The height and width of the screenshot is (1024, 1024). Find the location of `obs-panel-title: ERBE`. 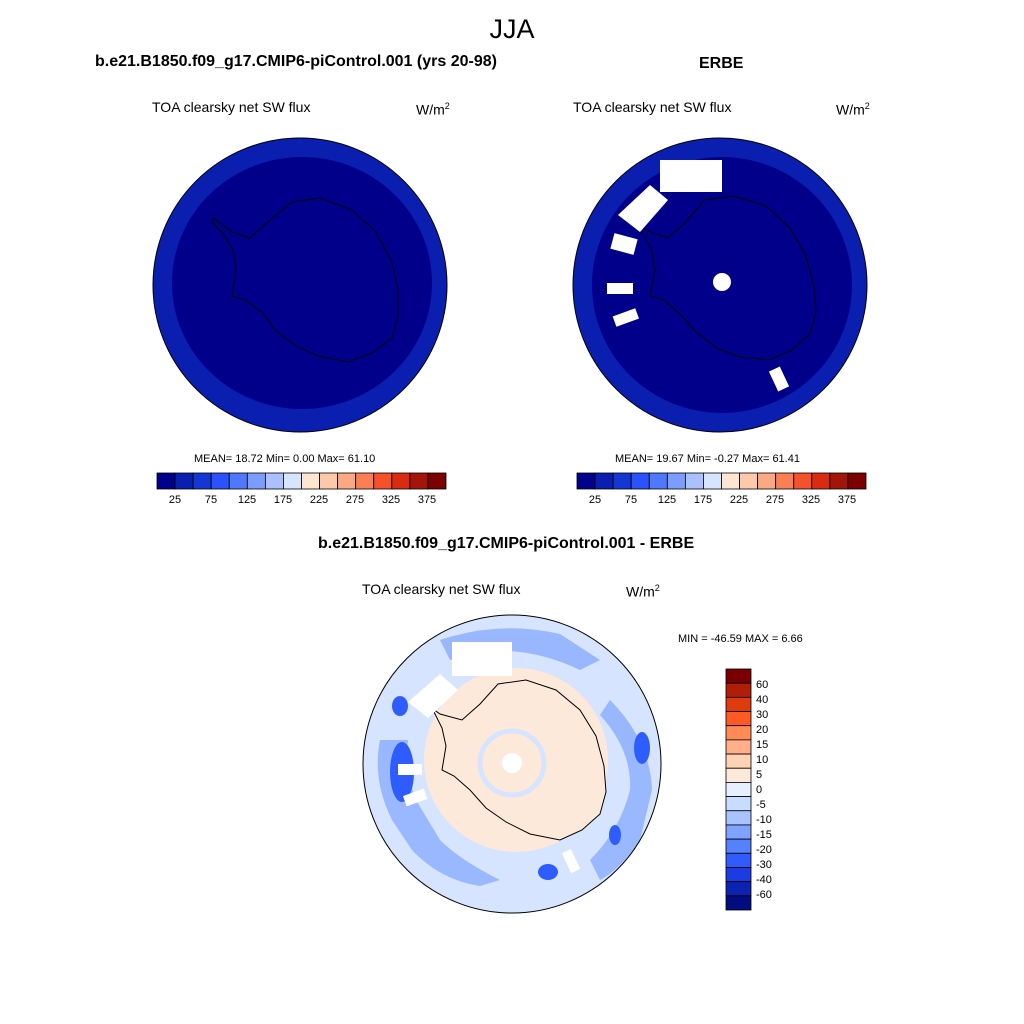

obs-panel-title: ERBE is located at coordinates (721, 63).